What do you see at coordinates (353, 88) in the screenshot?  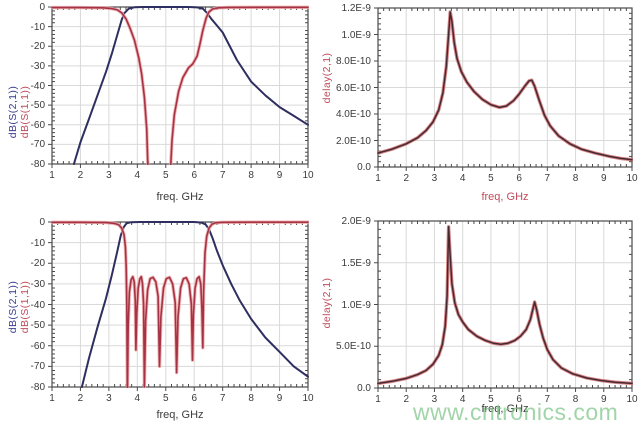 I see `y-tick-label: 6.0E-10` at bounding box center [353, 88].